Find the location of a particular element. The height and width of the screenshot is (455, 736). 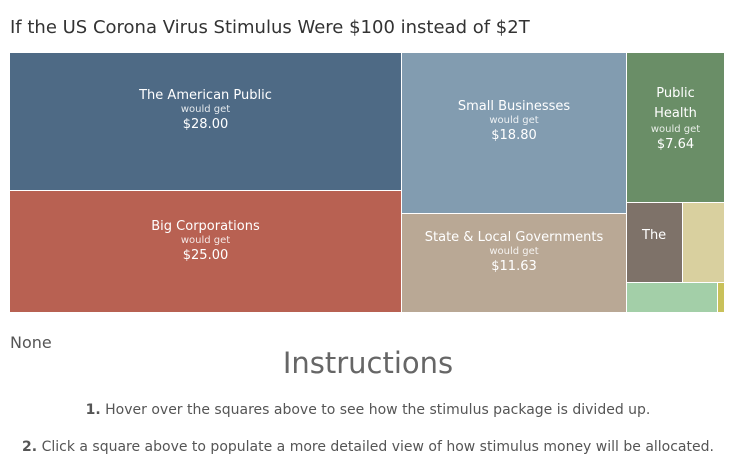

treemap-tile-small-green is located at coordinates (672, 298).